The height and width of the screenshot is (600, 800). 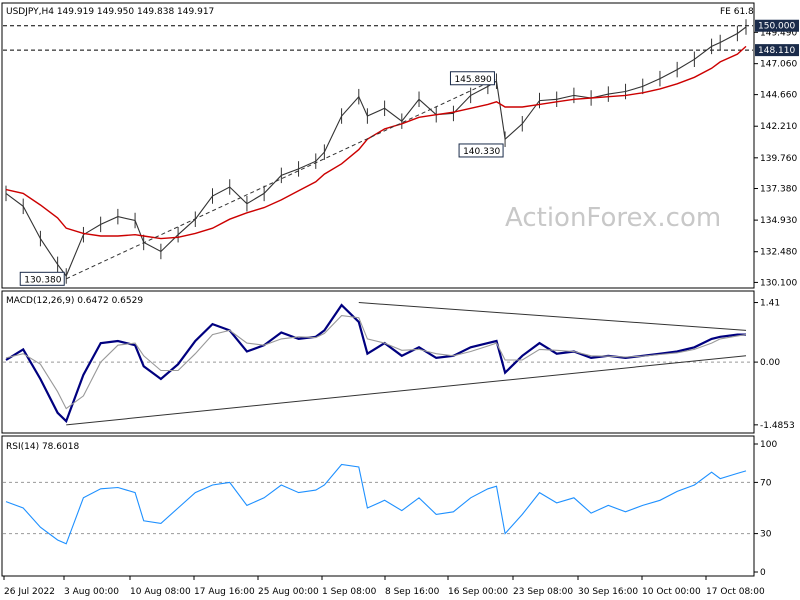 I want to click on y-tick-label: 100, so click(x=768, y=445).